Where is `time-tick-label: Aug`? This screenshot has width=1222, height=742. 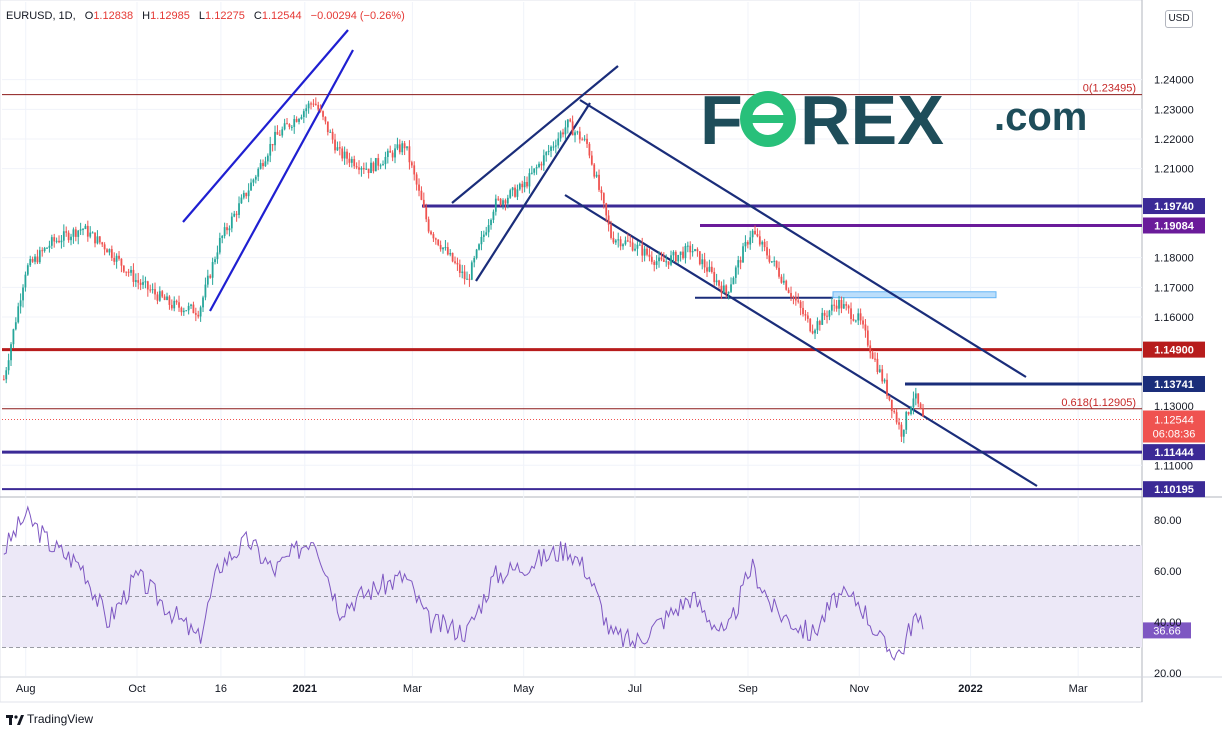 time-tick-label: Aug is located at coordinates (26, 689).